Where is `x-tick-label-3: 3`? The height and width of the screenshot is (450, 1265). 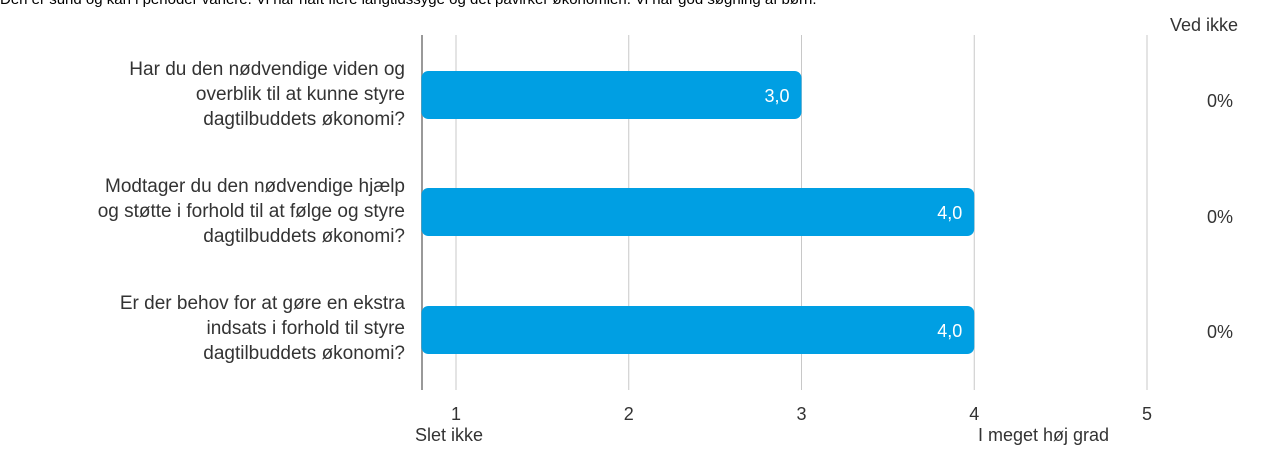 x-tick-label-3: 3 is located at coordinates (801, 414).